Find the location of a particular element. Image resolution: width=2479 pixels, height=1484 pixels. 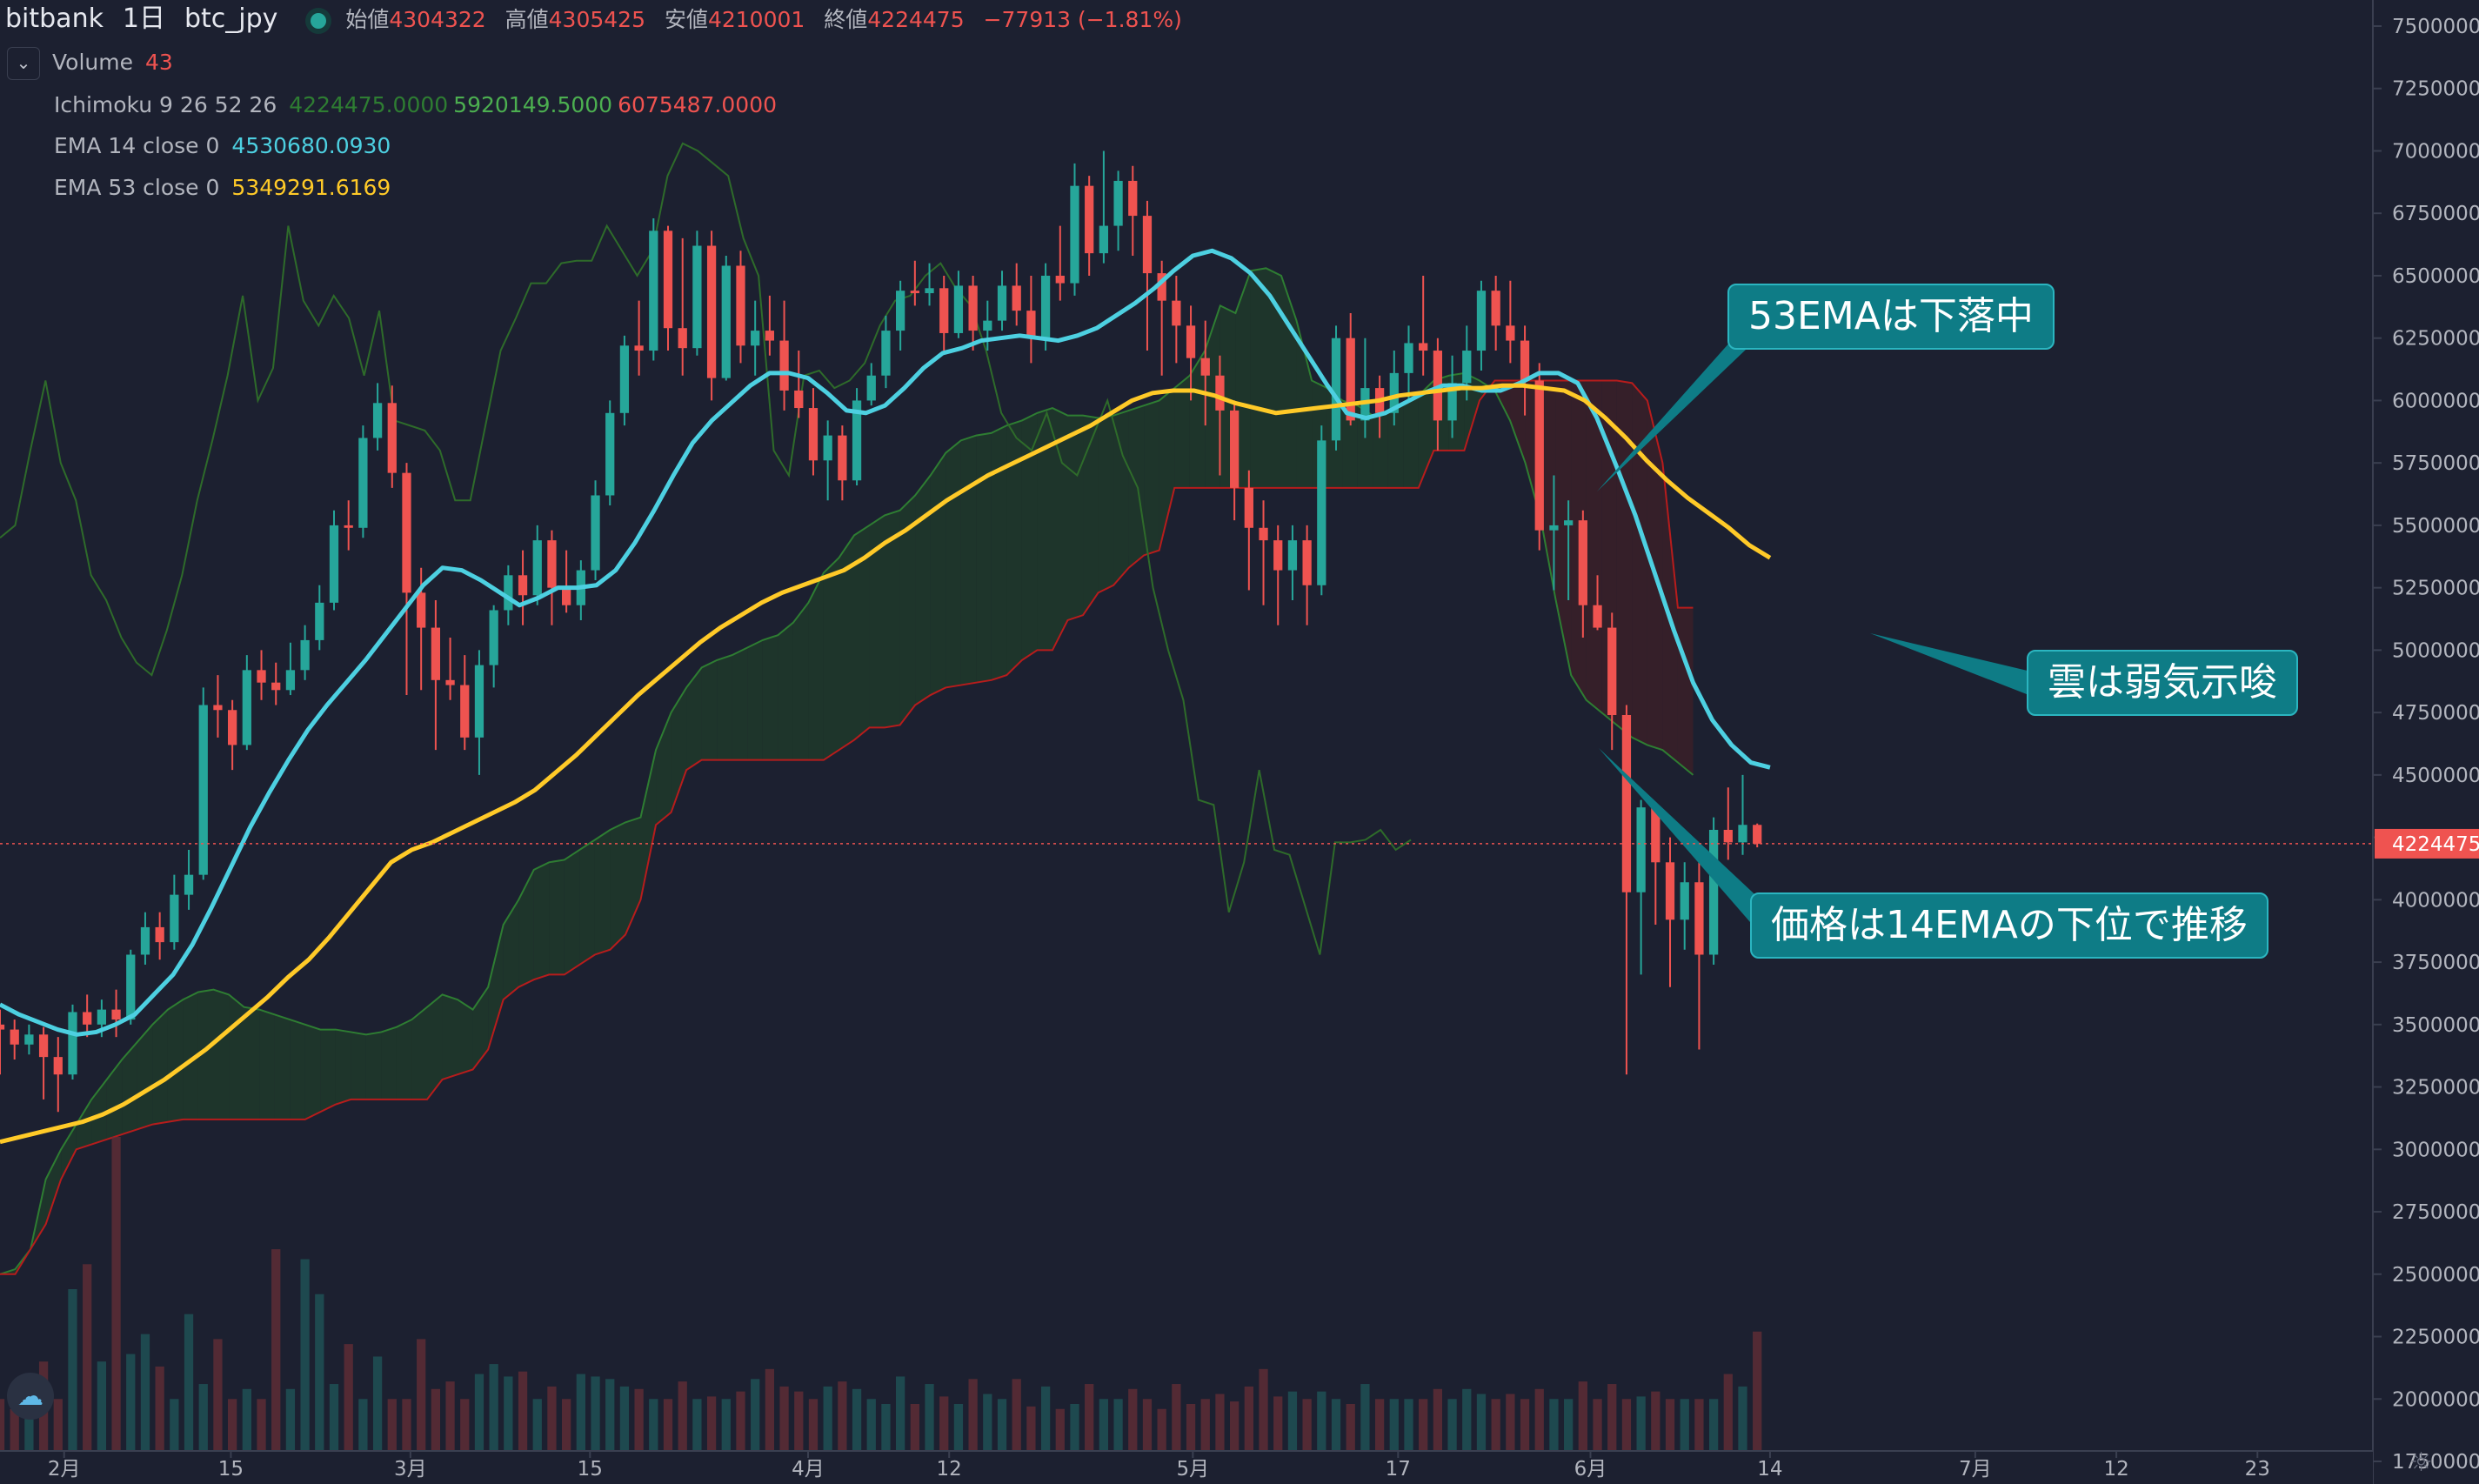

low-value: 4210001 is located at coordinates (756, 19).